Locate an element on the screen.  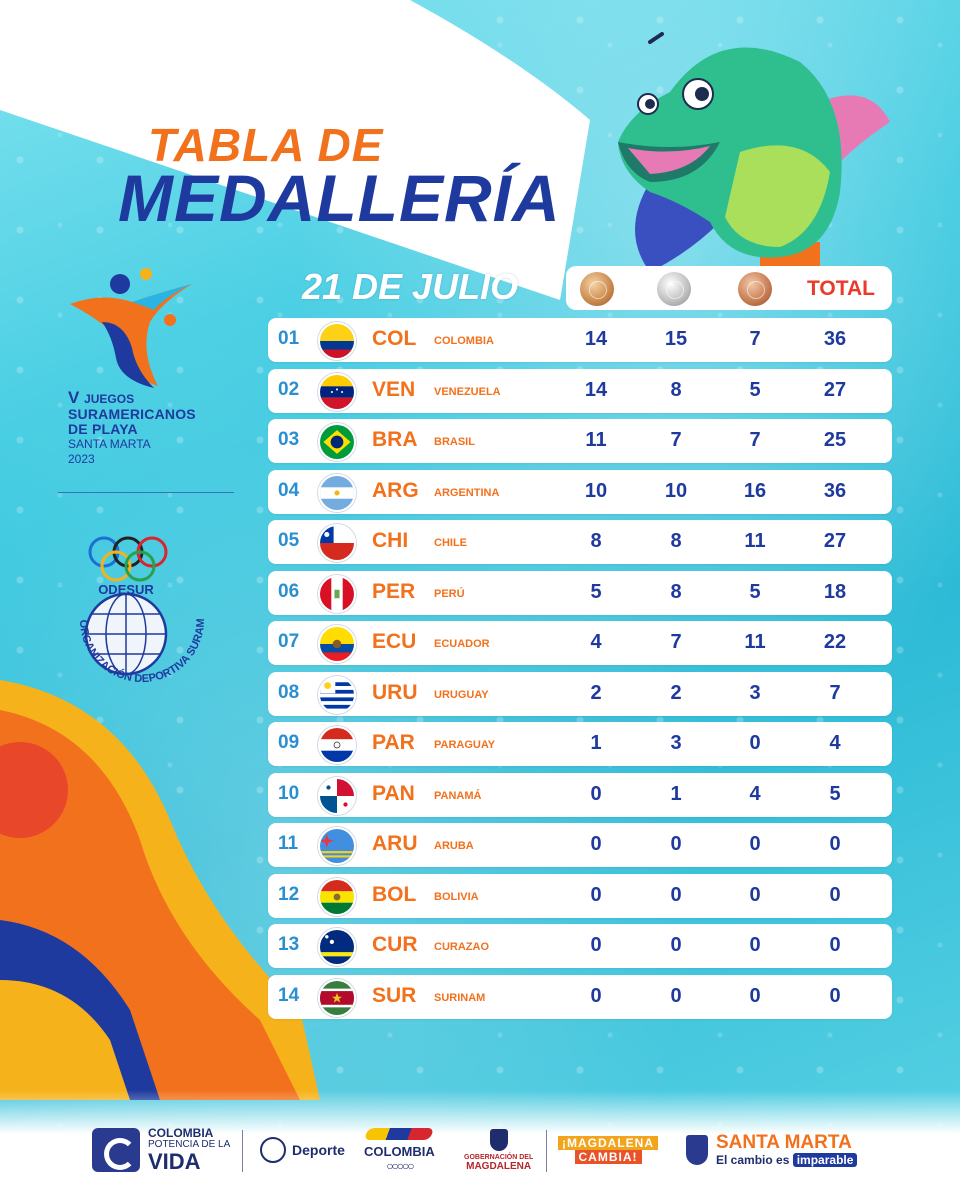
row-rank: 14 is located at coordinates (289, 995).